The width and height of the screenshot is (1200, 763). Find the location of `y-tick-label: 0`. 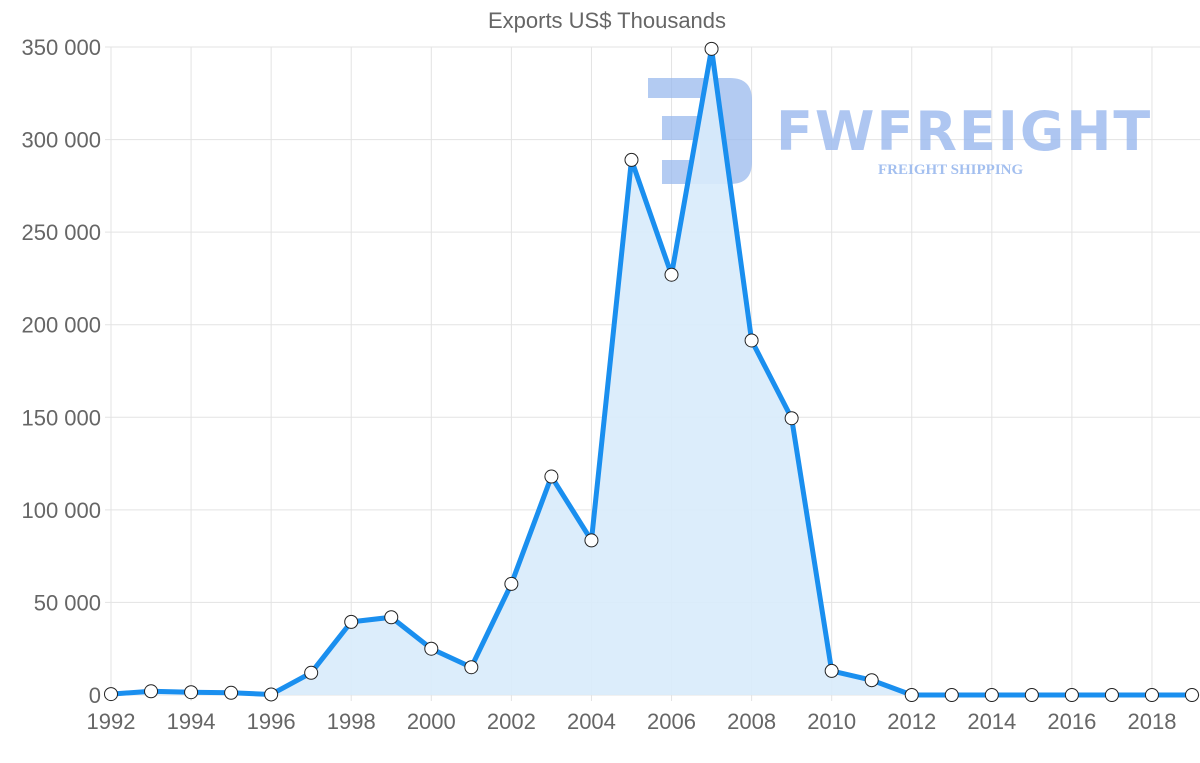

y-tick-label: 0 is located at coordinates (95, 695).